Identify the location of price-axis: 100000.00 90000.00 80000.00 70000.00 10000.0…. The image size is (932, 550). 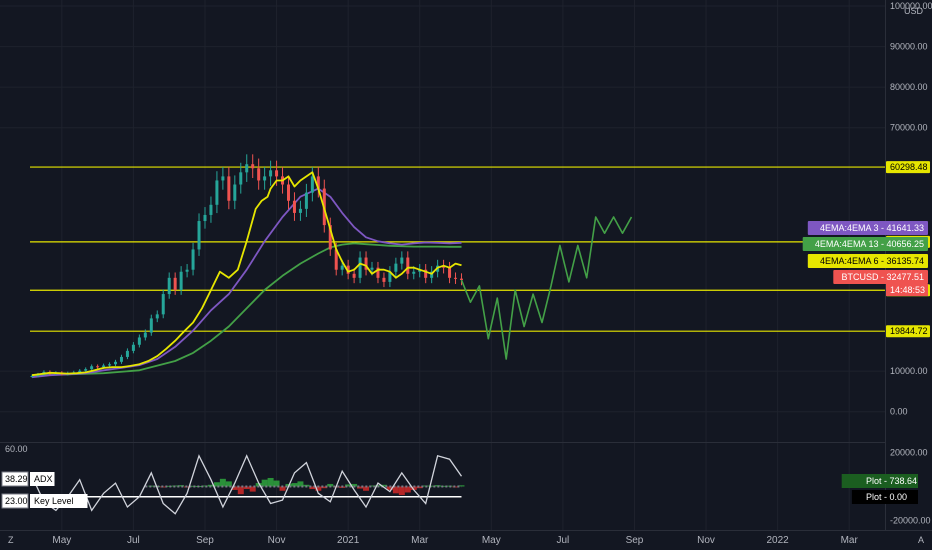
(867, 263).